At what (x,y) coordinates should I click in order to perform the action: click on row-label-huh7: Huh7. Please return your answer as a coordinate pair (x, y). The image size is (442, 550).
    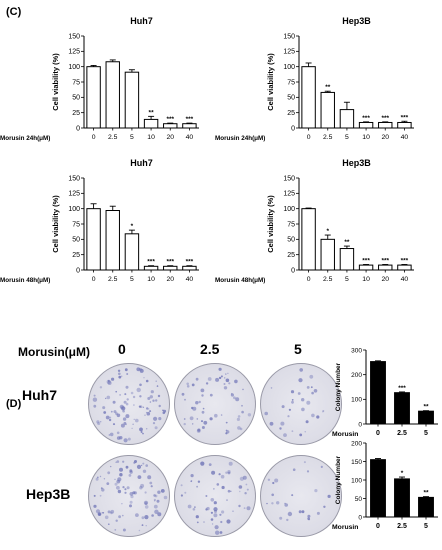
    Looking at the image, I should click on (39, 395).